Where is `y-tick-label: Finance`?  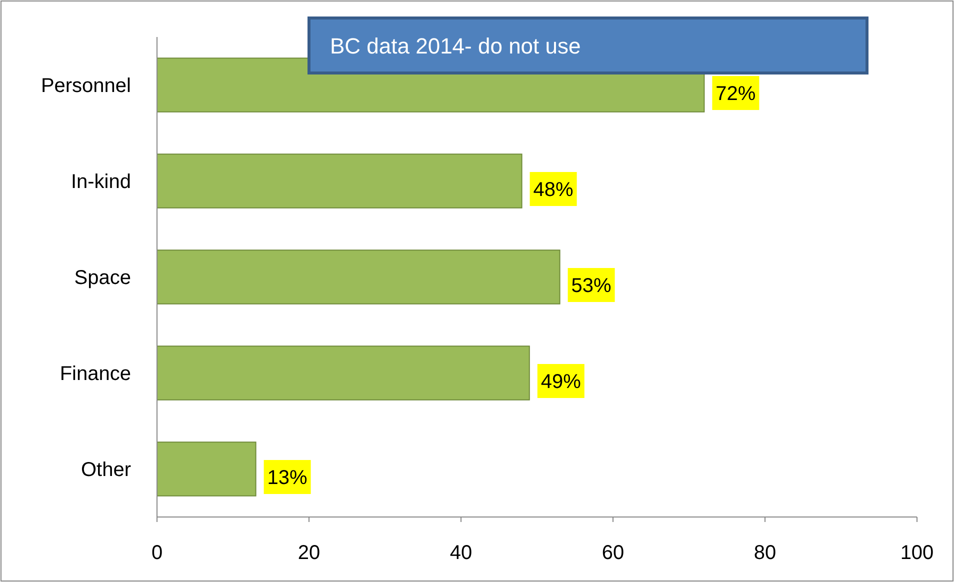
y-tick-label: Finance is located at coordinates (95, 374).